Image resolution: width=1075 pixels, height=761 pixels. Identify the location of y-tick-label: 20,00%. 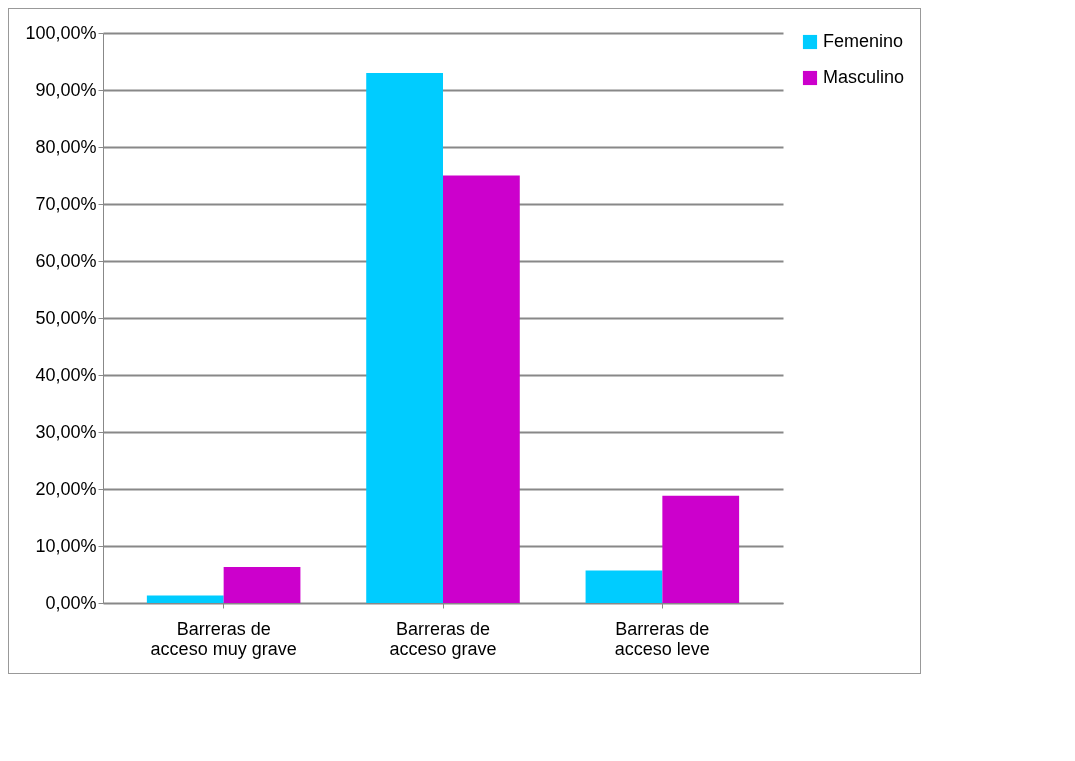
(66, 488).